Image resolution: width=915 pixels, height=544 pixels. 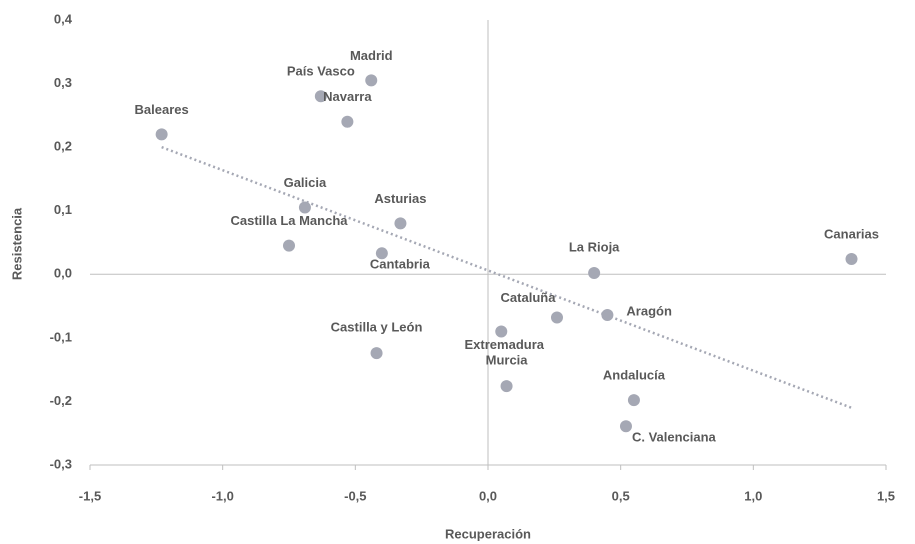 What do you see at coordinates (649, 310) in the screenshot?
I see `point-label: Aragón` at bounding box center [649, 310].